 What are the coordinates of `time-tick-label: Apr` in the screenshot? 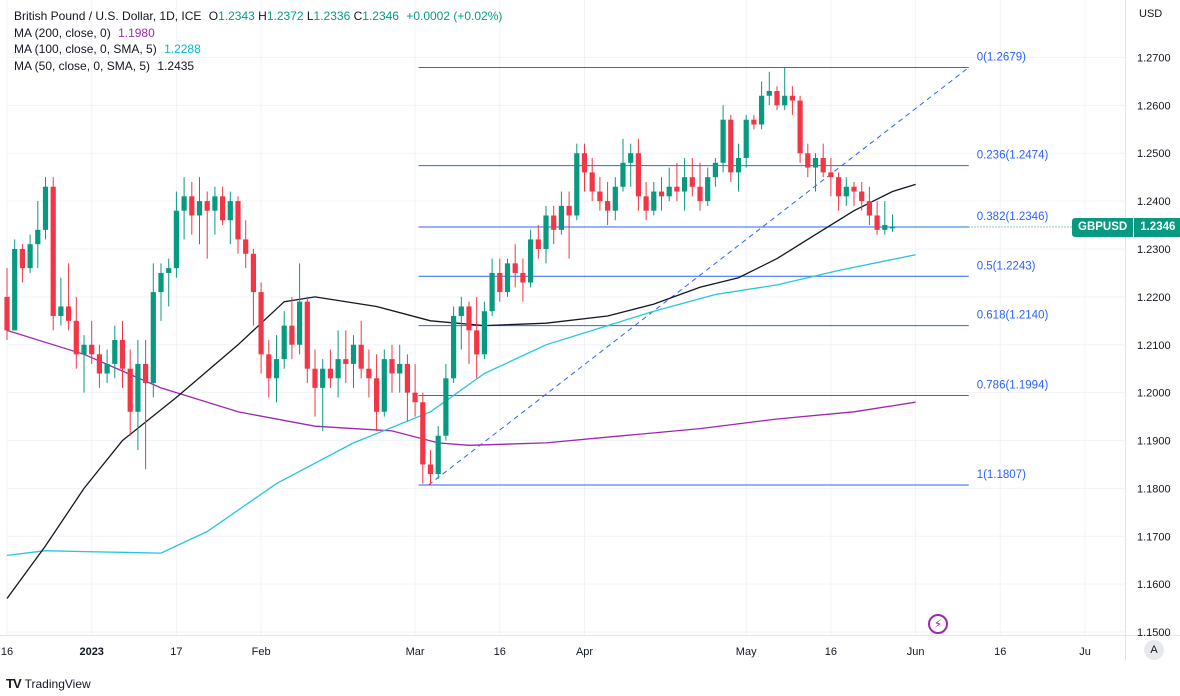 It's located at (584, 652).